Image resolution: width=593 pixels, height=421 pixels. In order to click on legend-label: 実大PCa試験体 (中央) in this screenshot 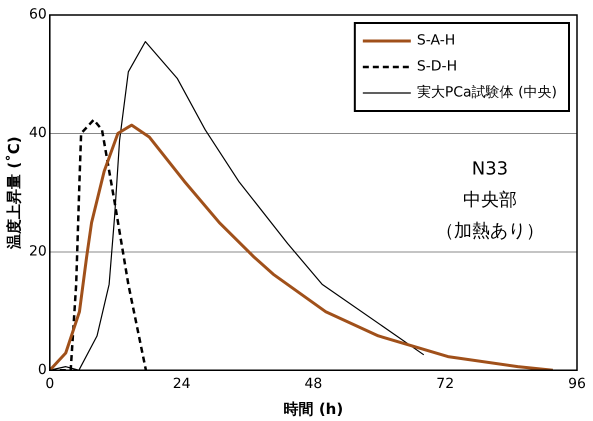, I will do `click(486, 92)`.